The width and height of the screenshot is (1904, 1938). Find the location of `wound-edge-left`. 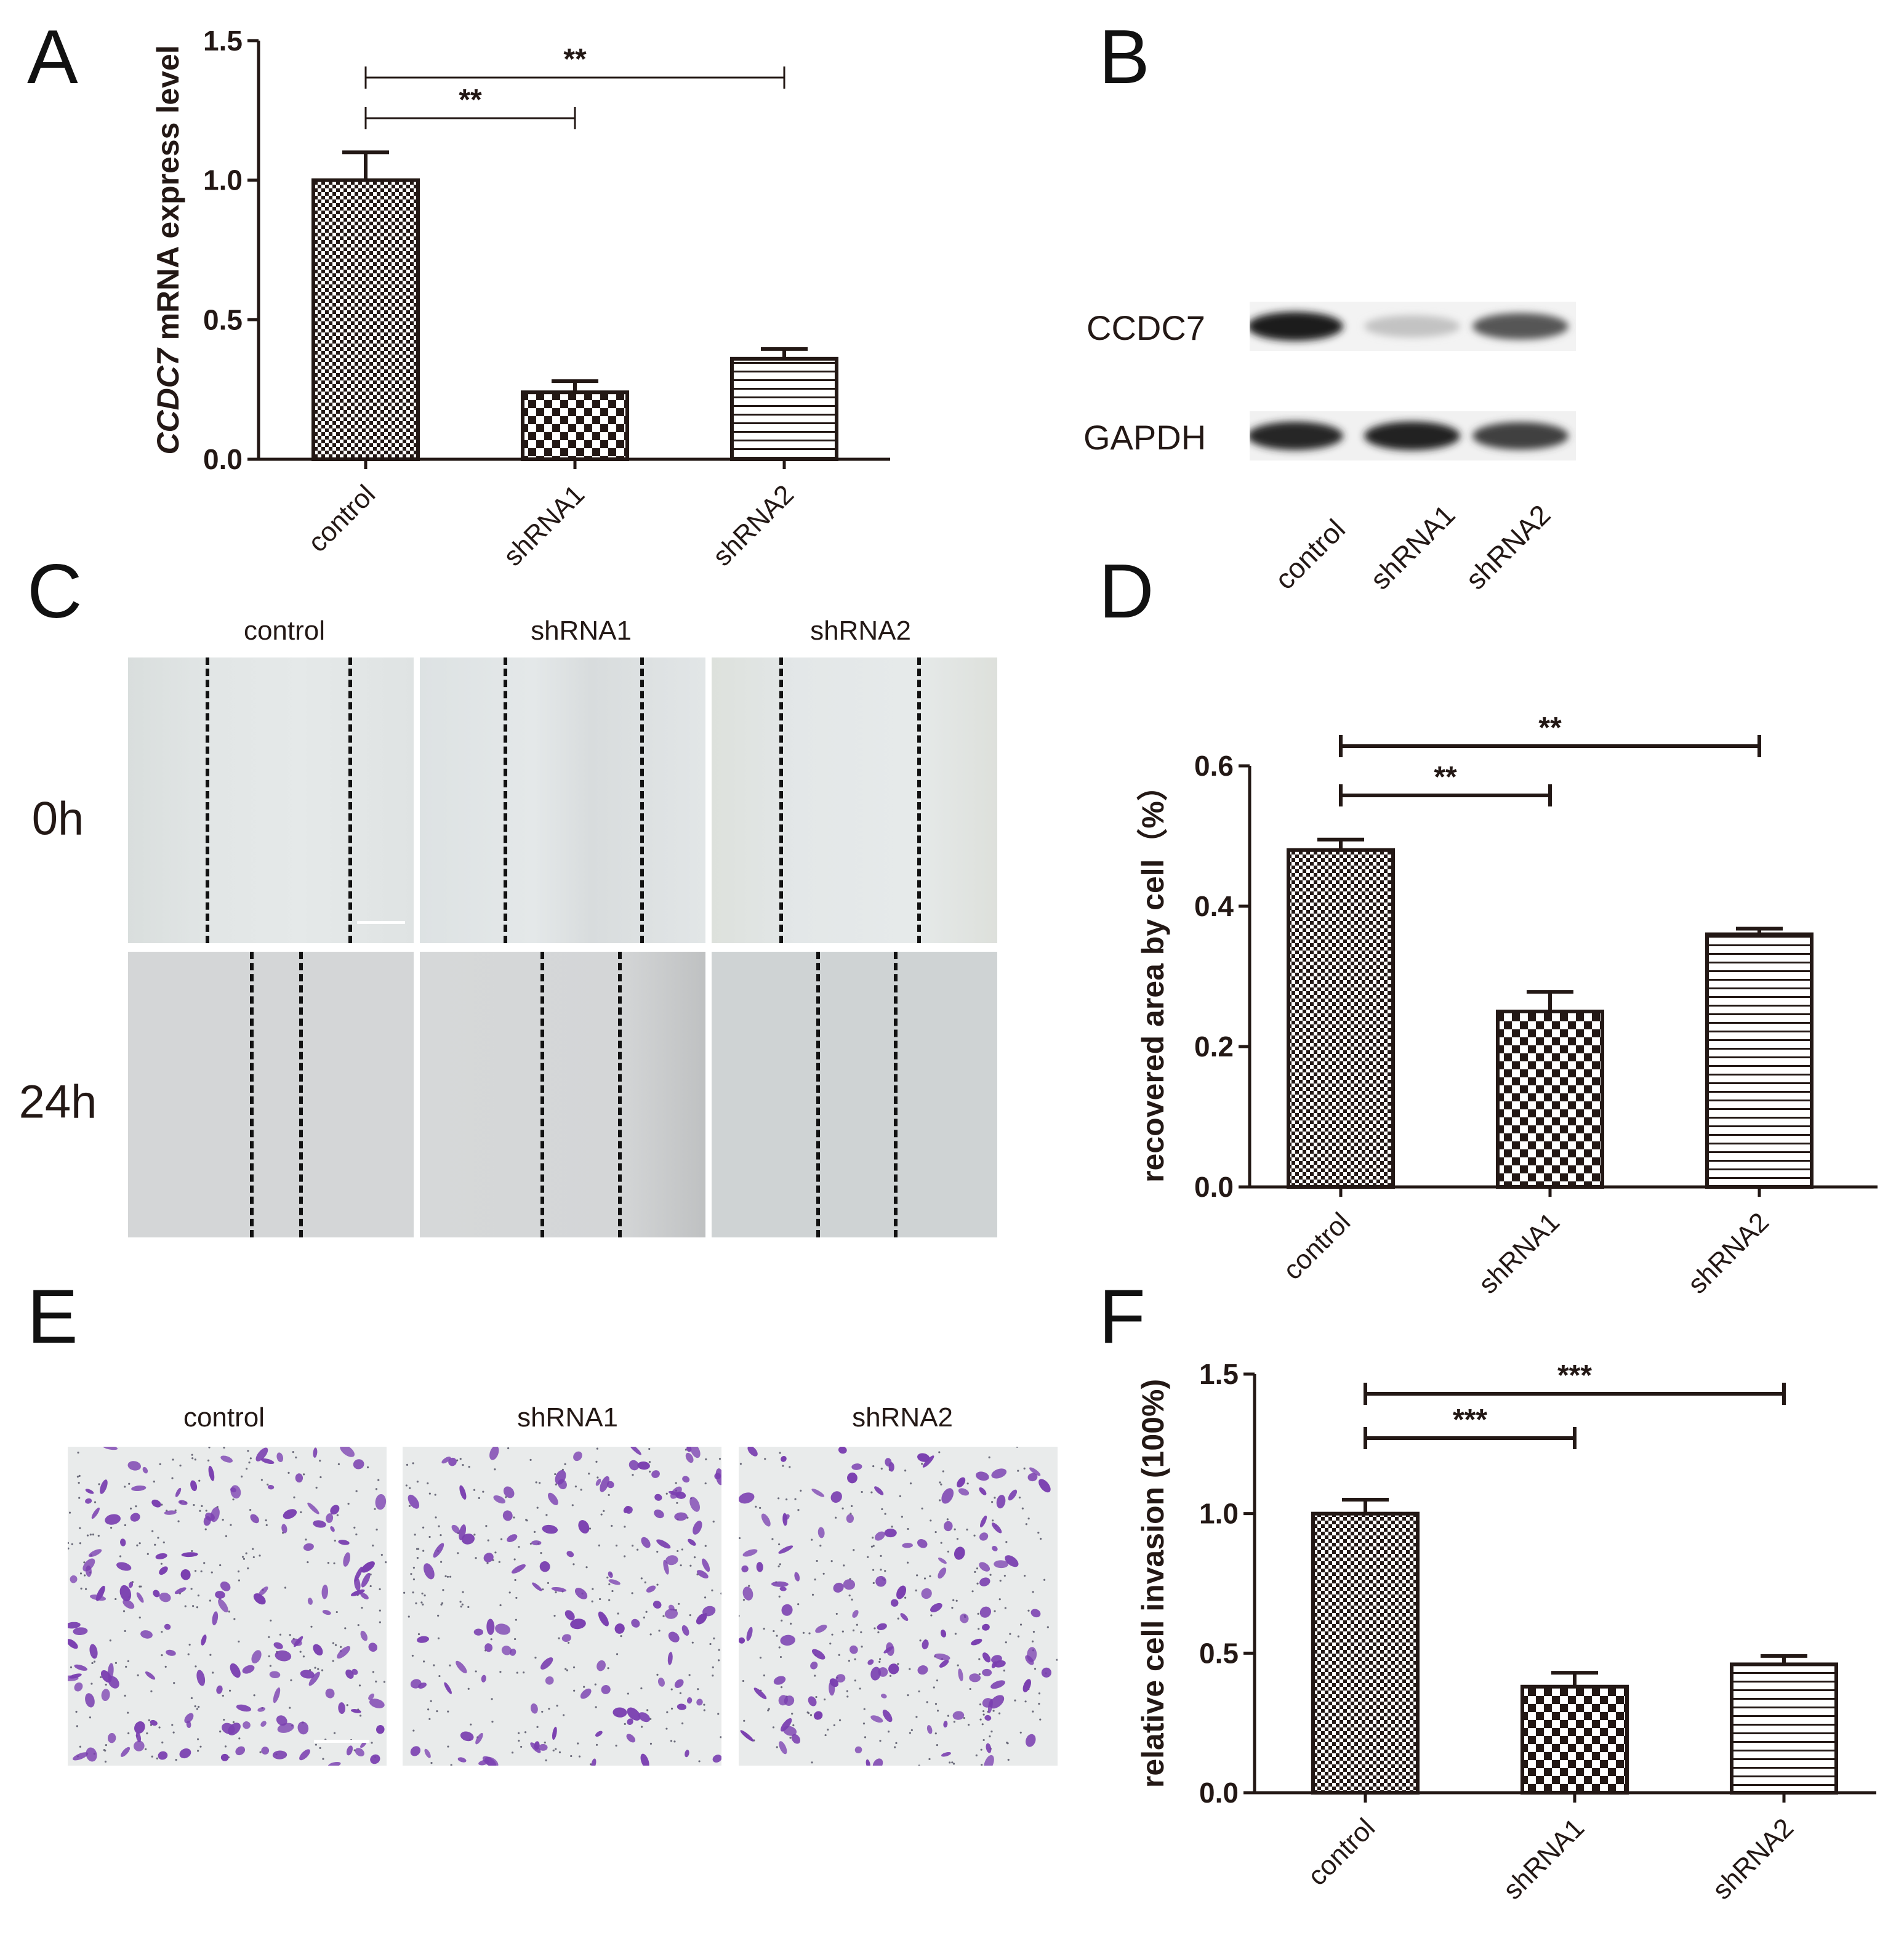

wound-edge-left is located at coordinates (207, 800).